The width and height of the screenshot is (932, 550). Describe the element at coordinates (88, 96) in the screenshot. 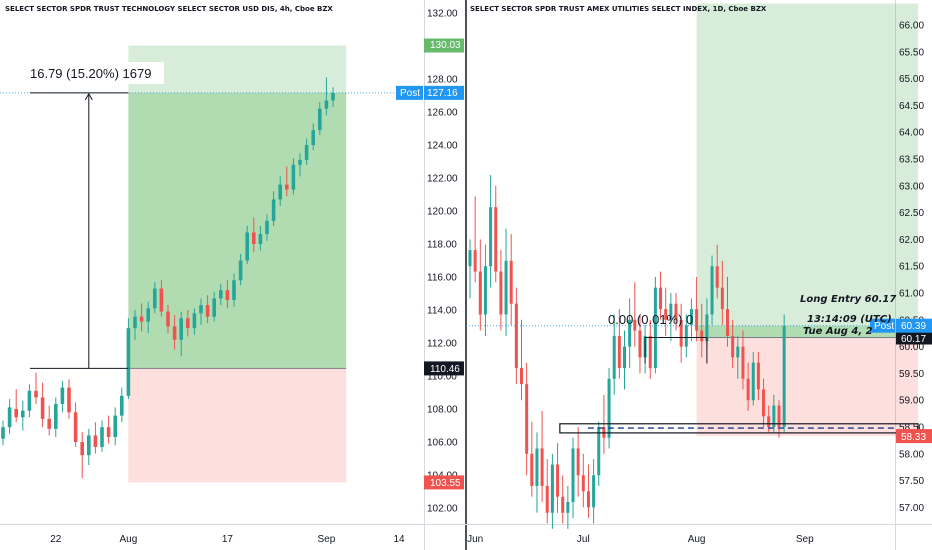

I see `chart1-measure-arrow-head` at that location.